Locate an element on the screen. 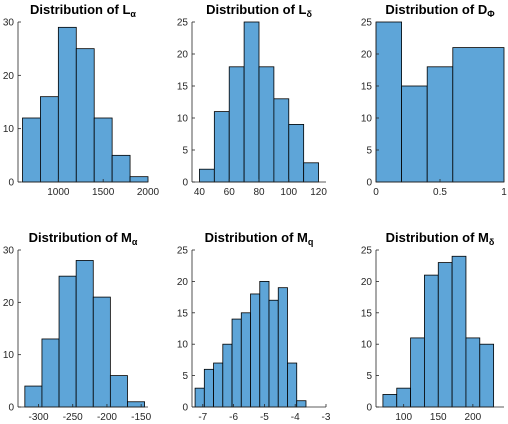 The height and width of the screenshot is (424, 508). panel-title: Distribution of Lα is located at coordinates (83, 10).